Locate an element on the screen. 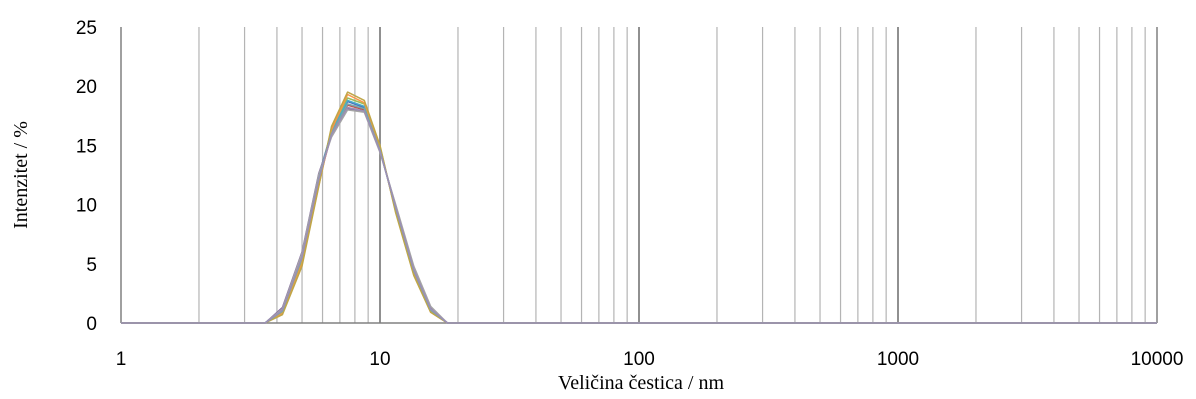 Image resolution: width=1196 pixels, height=399 pixels. x-tick-label: 1 is located at coordinates (121, 359).